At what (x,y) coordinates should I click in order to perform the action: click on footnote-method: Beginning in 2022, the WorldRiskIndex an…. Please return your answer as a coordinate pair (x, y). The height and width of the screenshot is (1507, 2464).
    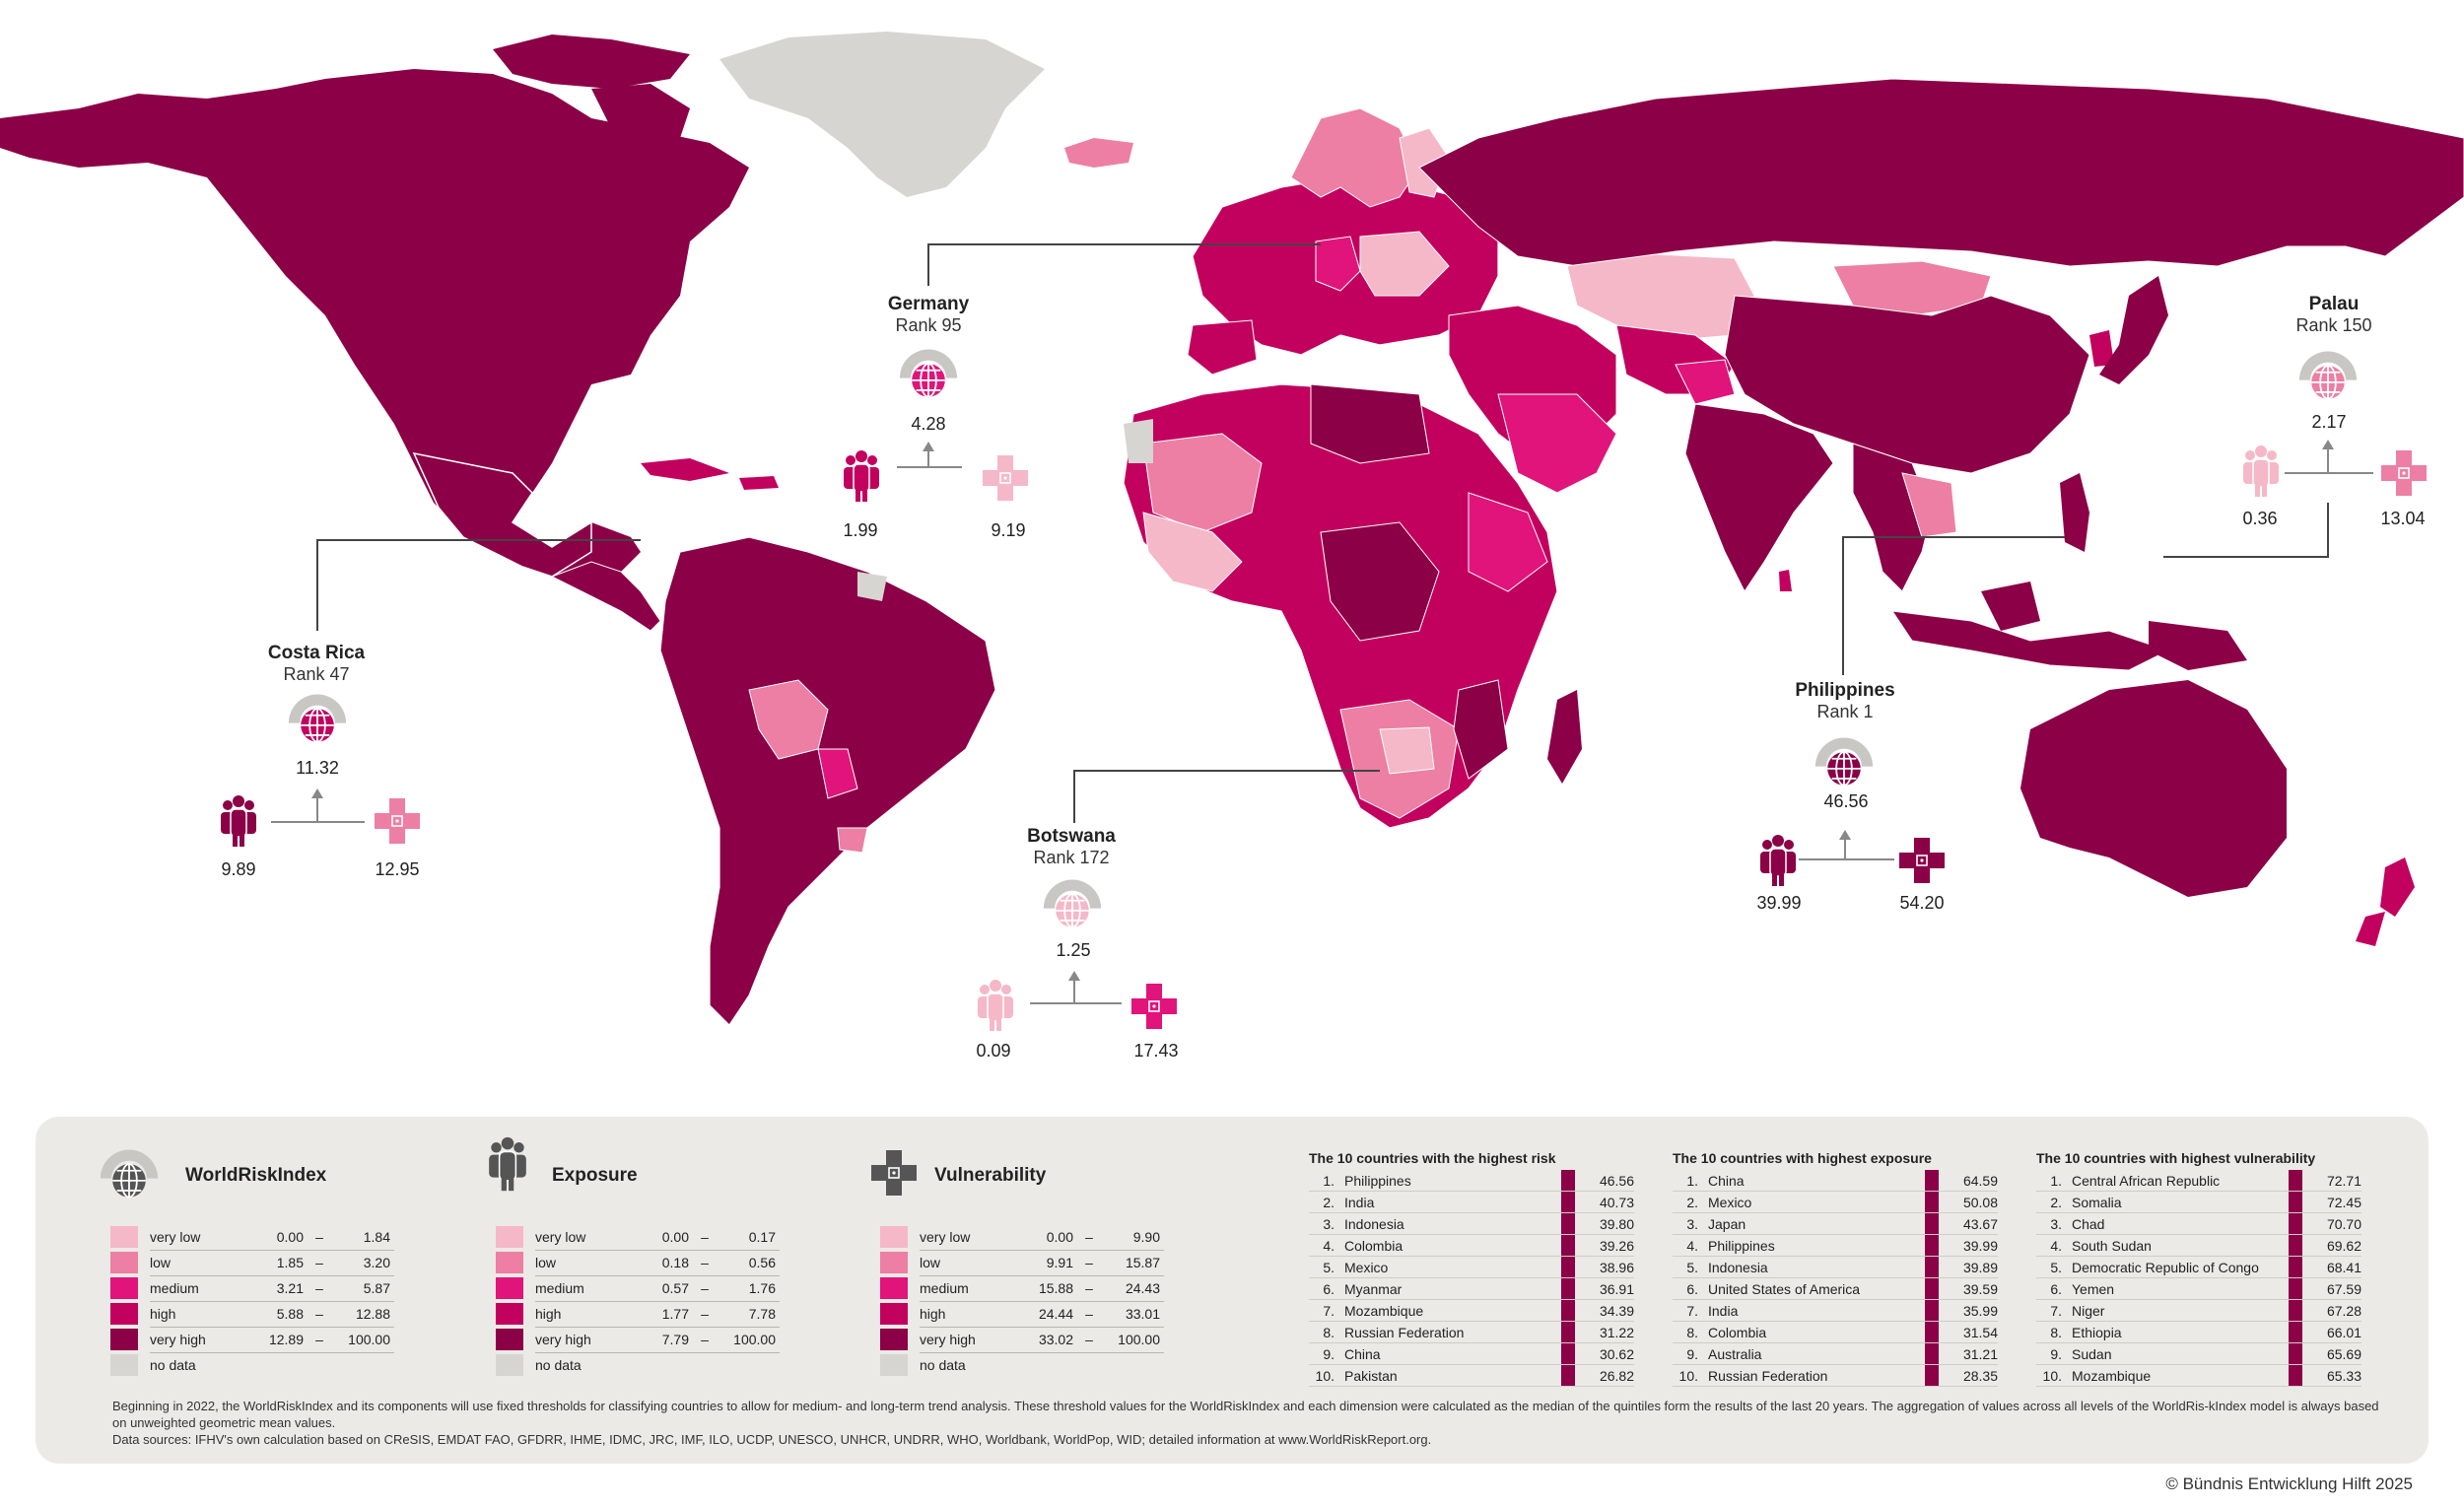
    Looking at the image, I should click on (1245, 1414).